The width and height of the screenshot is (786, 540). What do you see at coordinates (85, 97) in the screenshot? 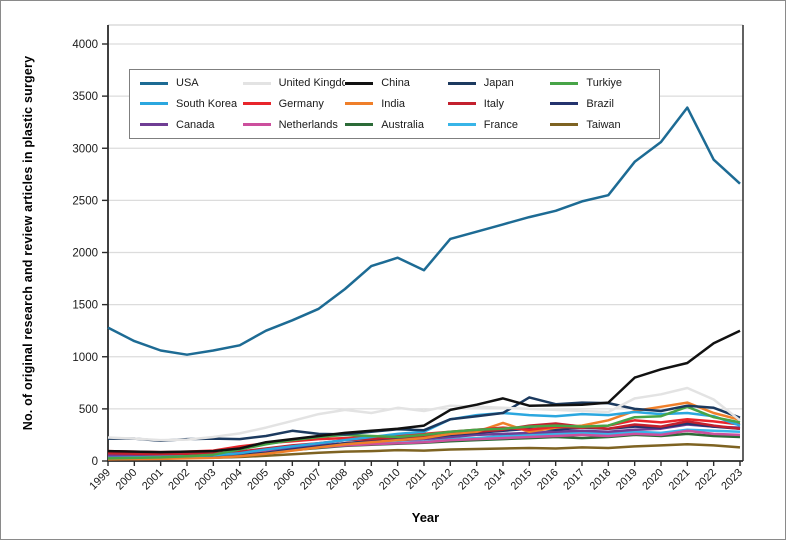
I see `y-tick-label: 3500` at bounding box center [85, 97].